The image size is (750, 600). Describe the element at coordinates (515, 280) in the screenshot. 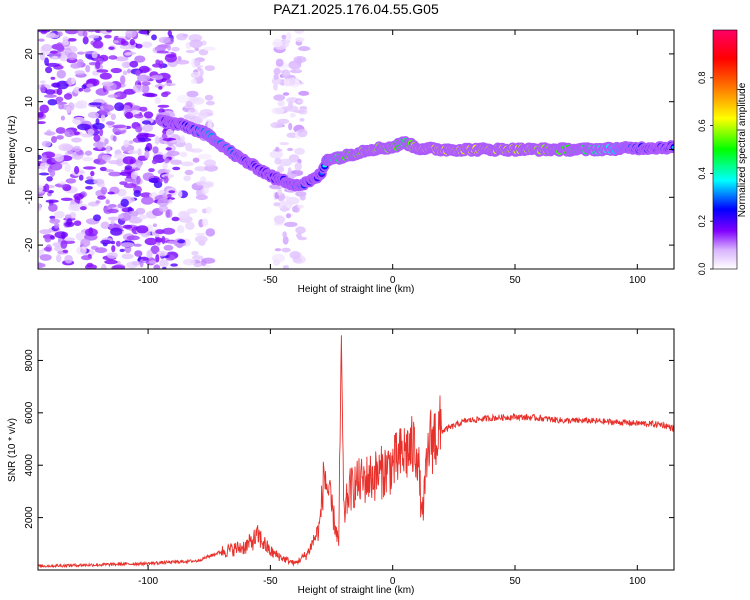

I see `x-tick-label: 50` at that location.